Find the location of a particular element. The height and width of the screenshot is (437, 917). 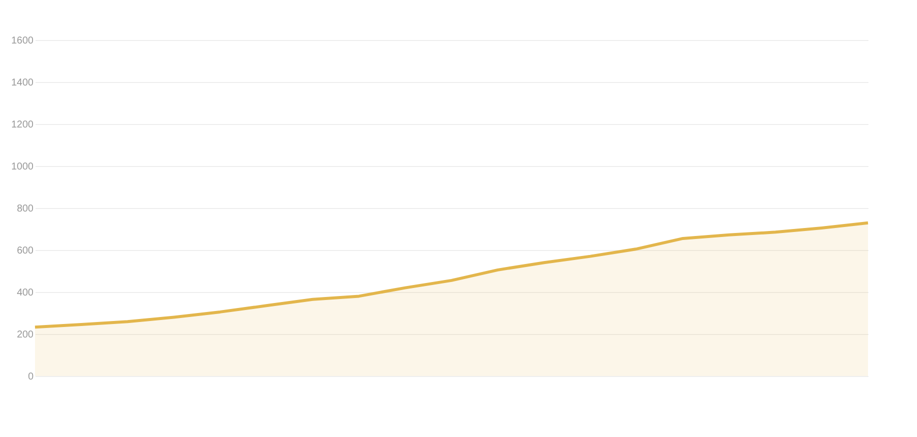

y-tick-label: 1600 is located at coordinates (22, 41).